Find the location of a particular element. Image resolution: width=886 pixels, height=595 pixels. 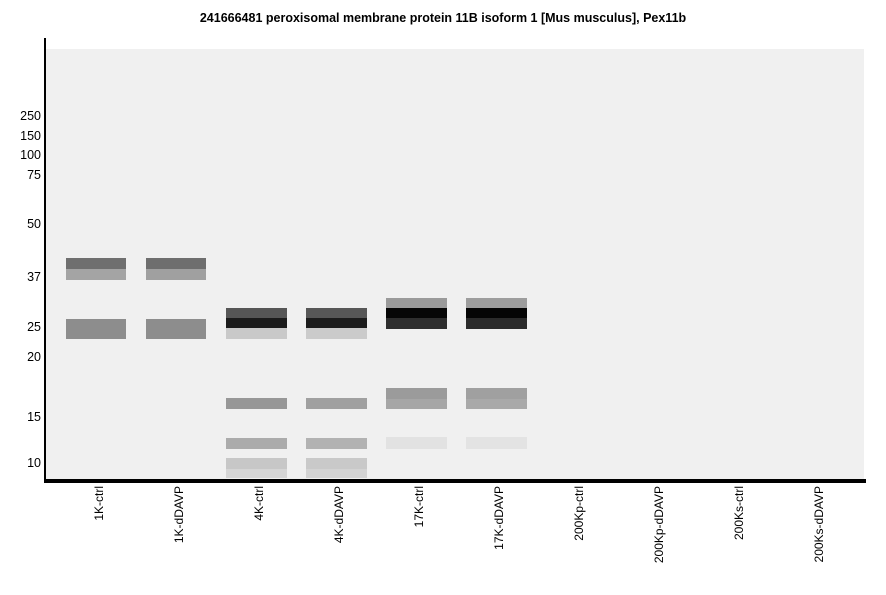

lane-label: 1K-ctrl is located at coordinates (99, 503).